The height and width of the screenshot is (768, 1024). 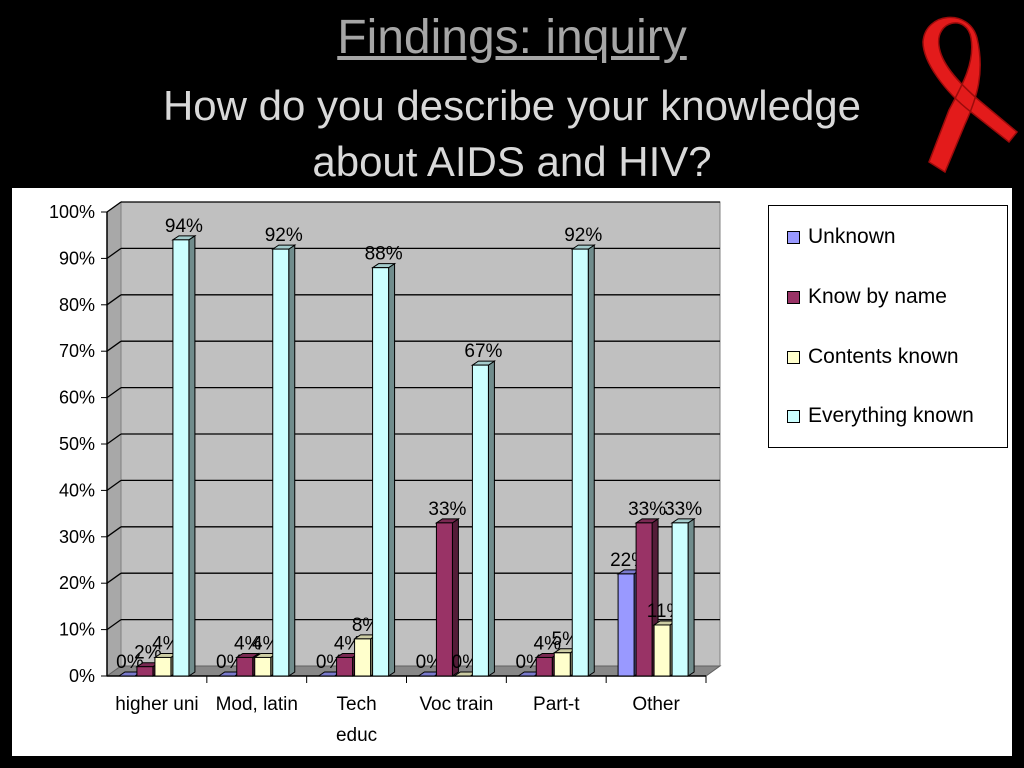 What do you see at coordinates (793, 357) in the screenshot?
I see `legend-swatch-contents-known` at bounding box center [793, 357].